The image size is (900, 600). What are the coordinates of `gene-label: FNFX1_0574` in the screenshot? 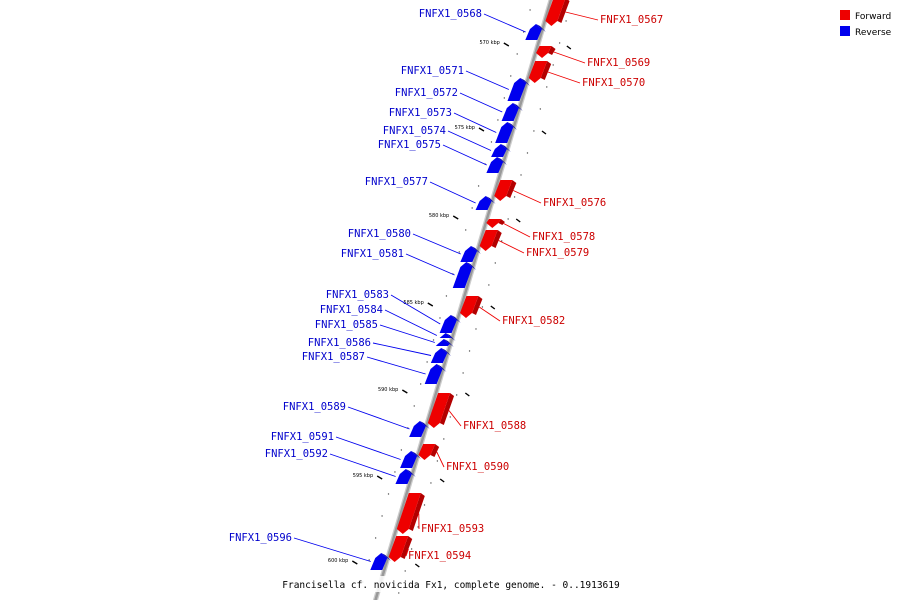 It's located at (414, 131).